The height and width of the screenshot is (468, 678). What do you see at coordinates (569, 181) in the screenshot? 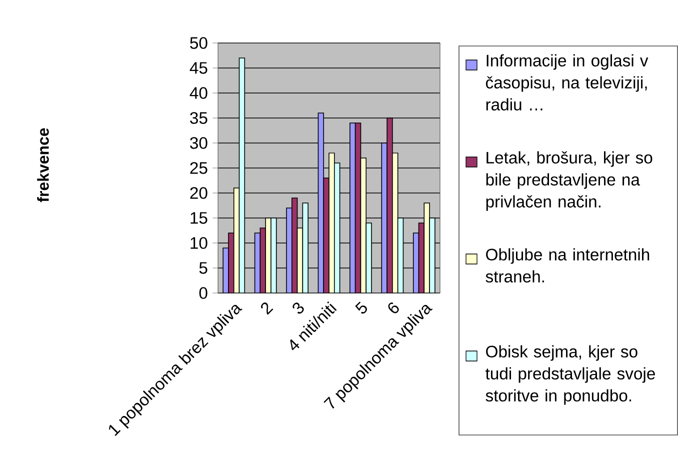
I see `legend-label: Letak, brošura, kjer so bile predstavljene na privlačen način.` at bounding box center [569, 181].